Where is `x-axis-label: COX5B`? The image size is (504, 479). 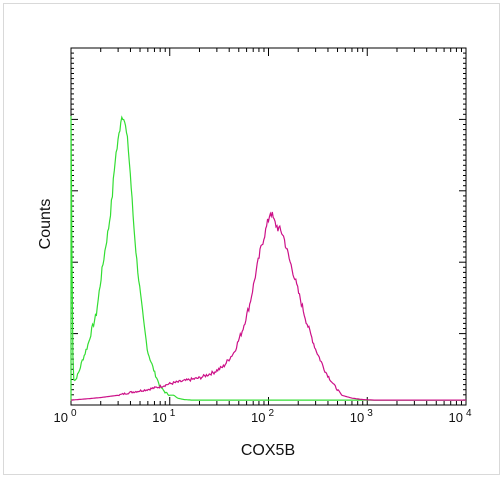
x-axis-label: COX5B is located at coordinates (268, 450).